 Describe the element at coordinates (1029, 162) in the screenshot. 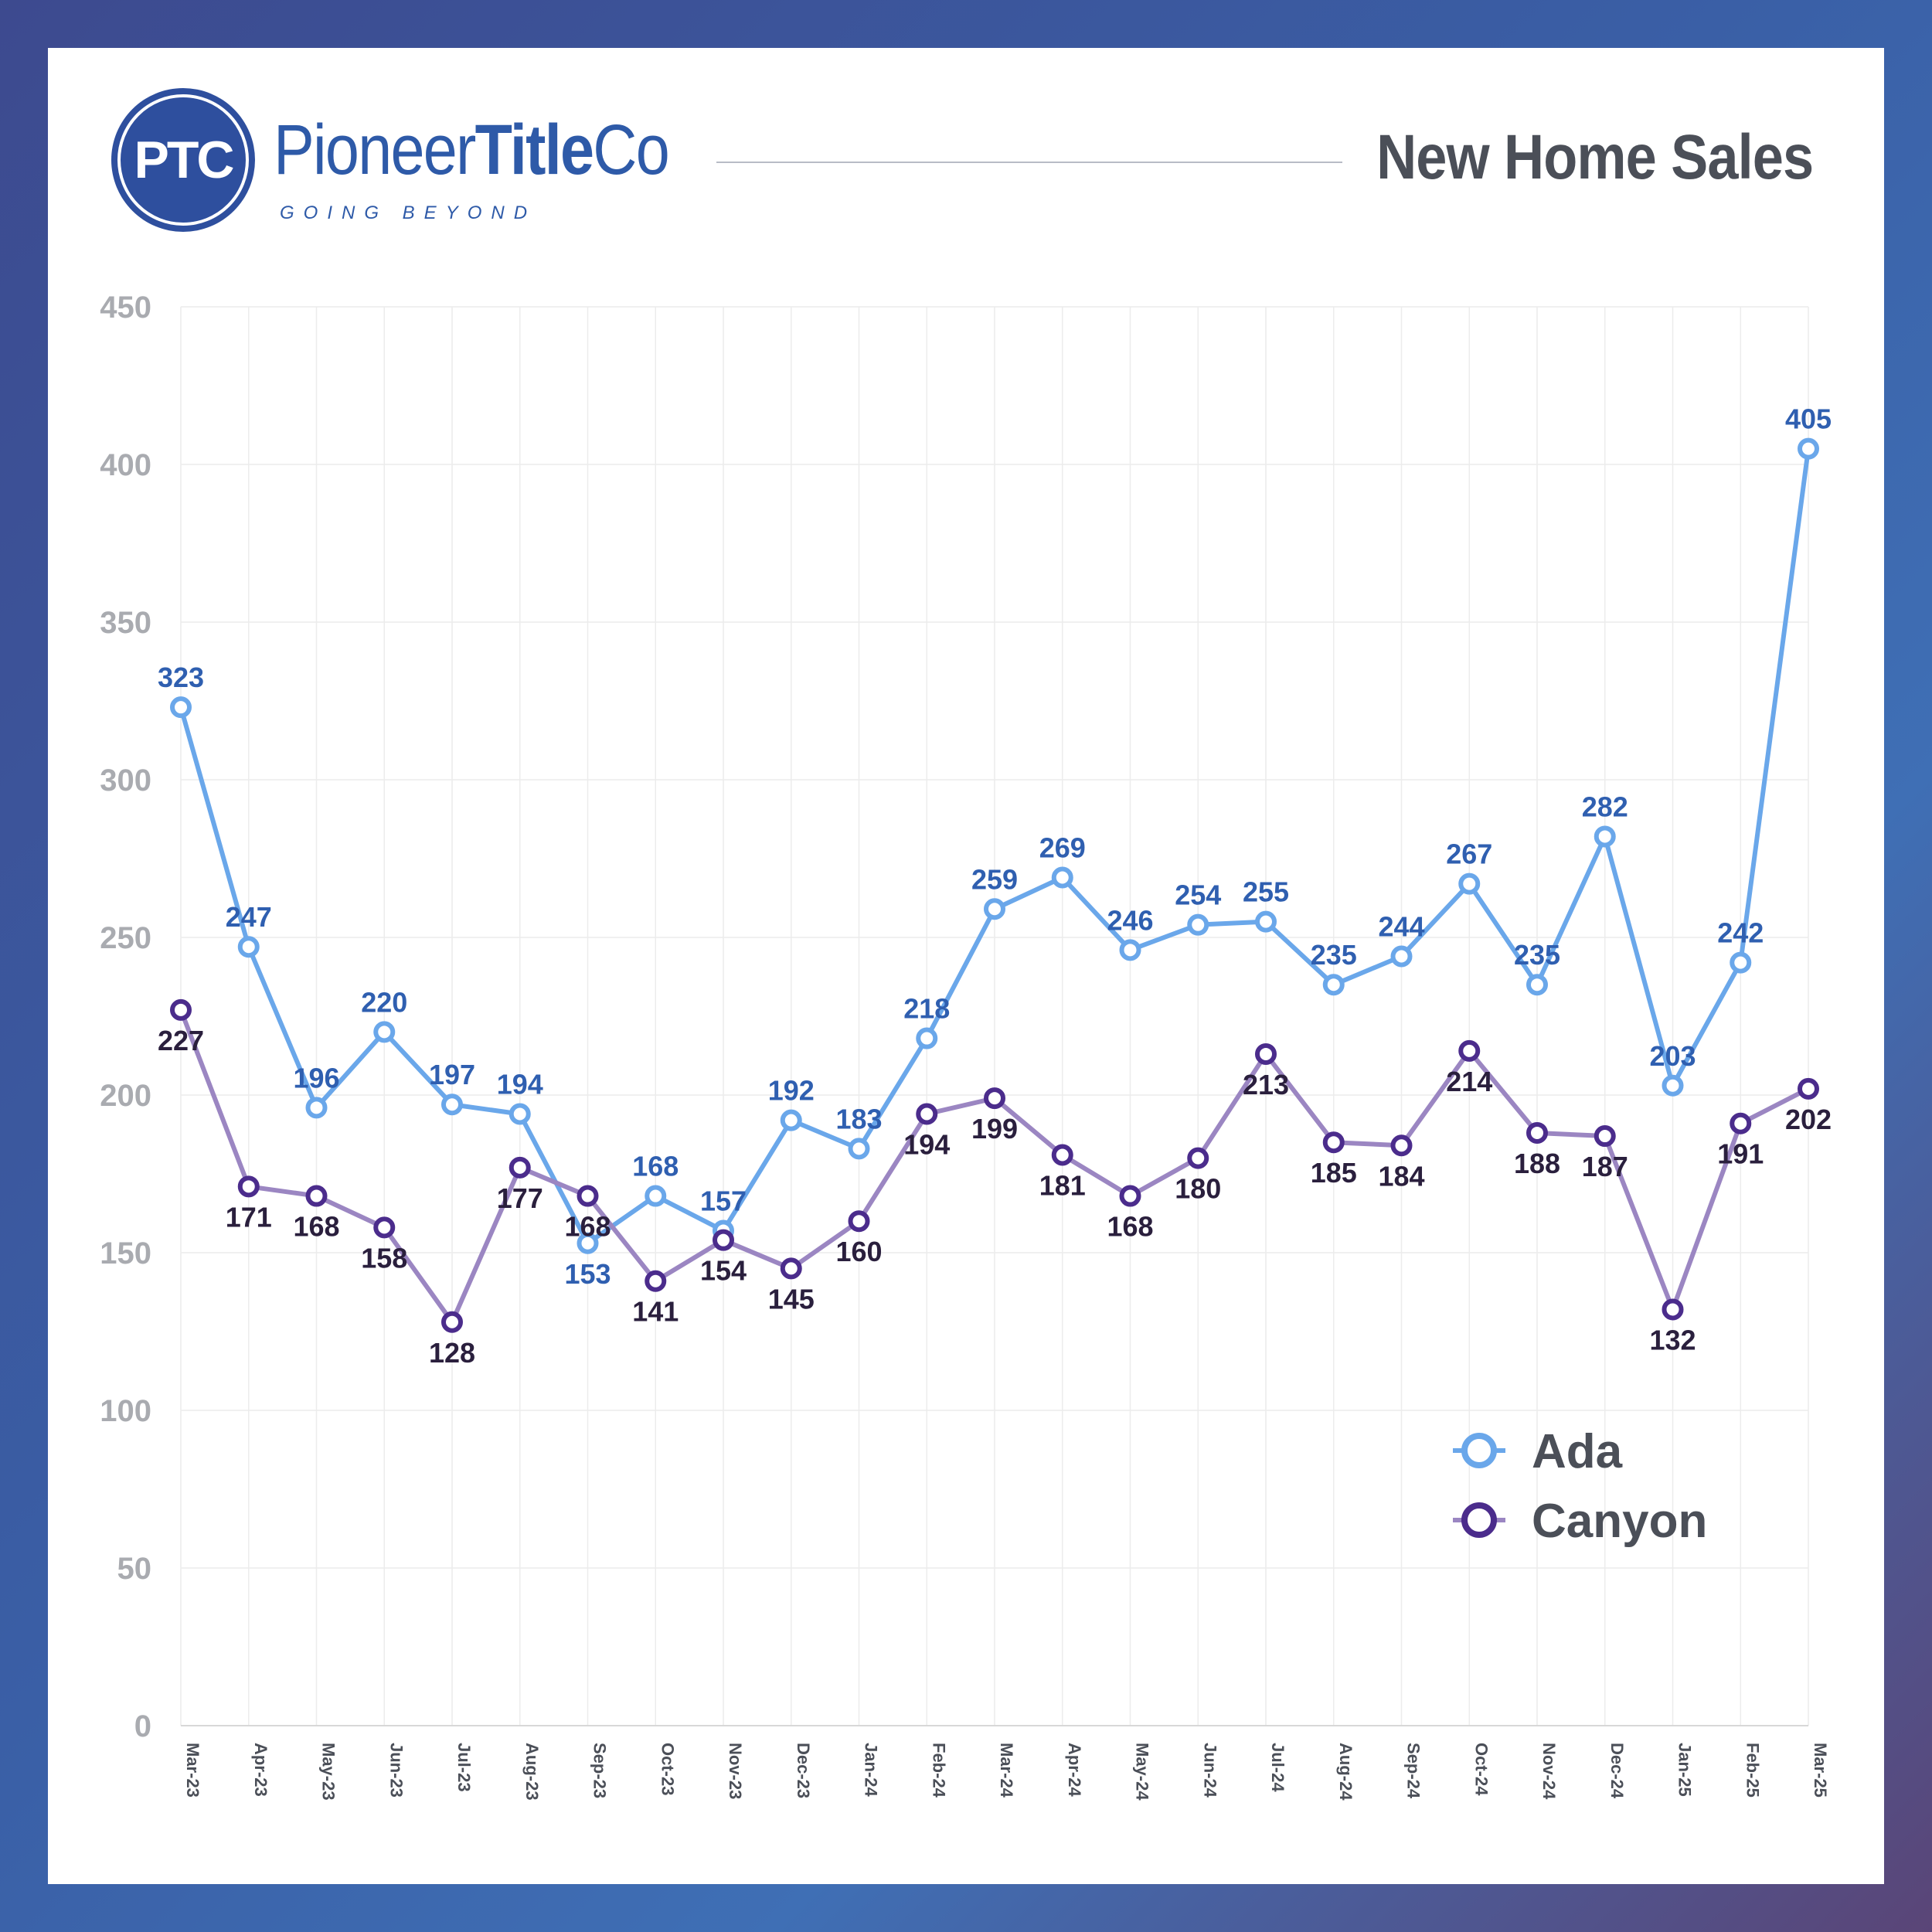

I see `header-divider` at that location.